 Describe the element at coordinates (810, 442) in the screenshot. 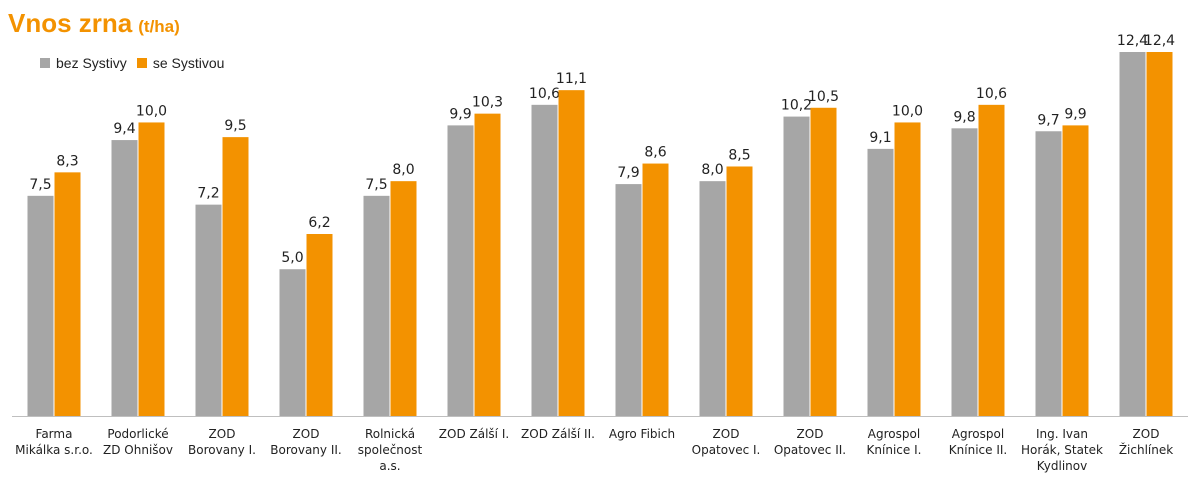

I see `x-tick-label-9: ZOD Opatovec II.` at that location.